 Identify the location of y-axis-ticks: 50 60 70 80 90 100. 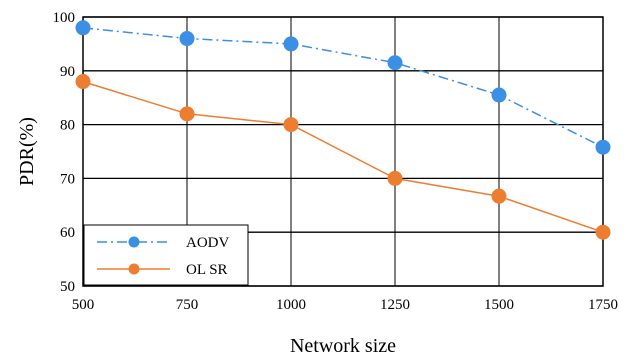
(64, 152).